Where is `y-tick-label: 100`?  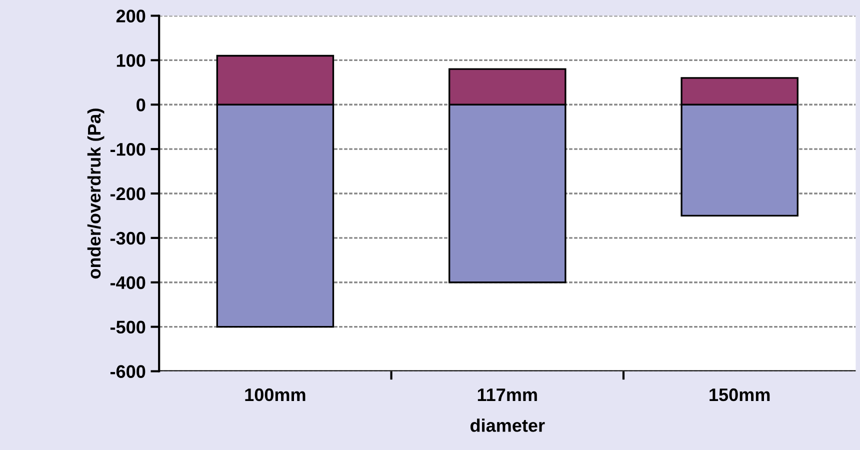
y-tick-label: 100 is located at coordinates (131, 60).